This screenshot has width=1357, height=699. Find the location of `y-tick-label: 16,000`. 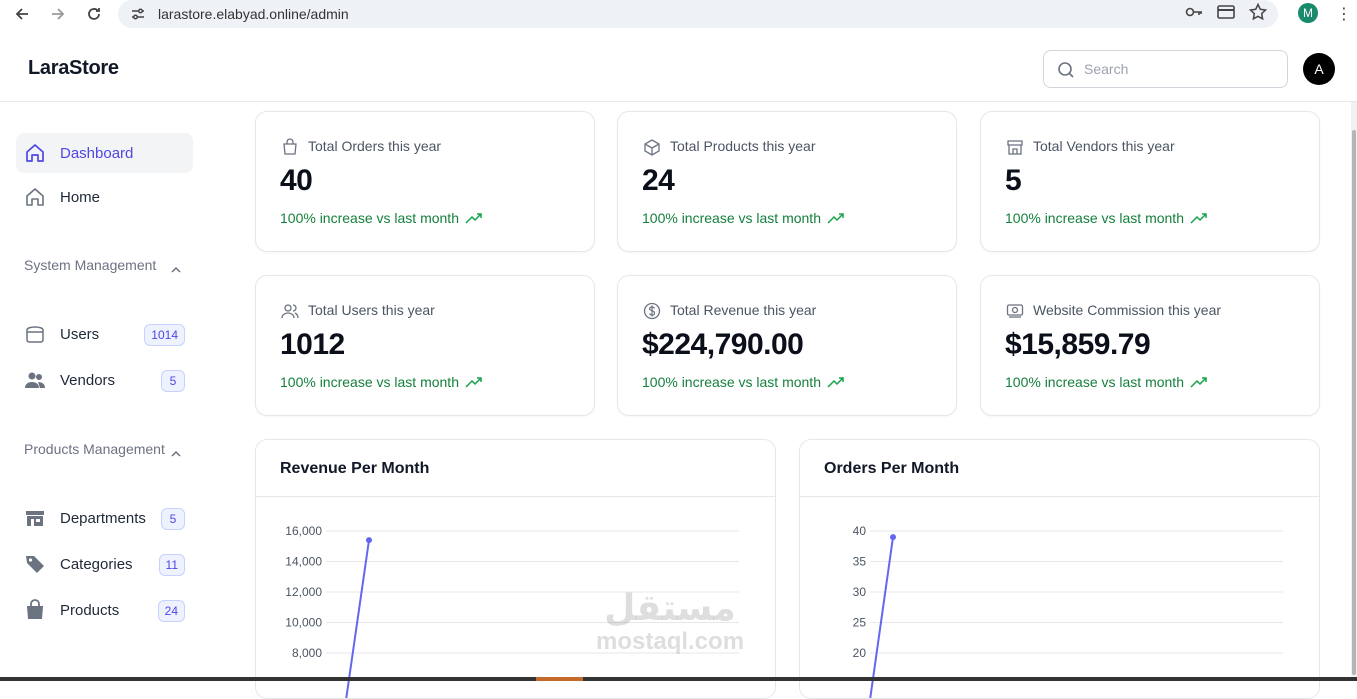

y-tick-label: 16,000 is located at coordinates (303, 531).